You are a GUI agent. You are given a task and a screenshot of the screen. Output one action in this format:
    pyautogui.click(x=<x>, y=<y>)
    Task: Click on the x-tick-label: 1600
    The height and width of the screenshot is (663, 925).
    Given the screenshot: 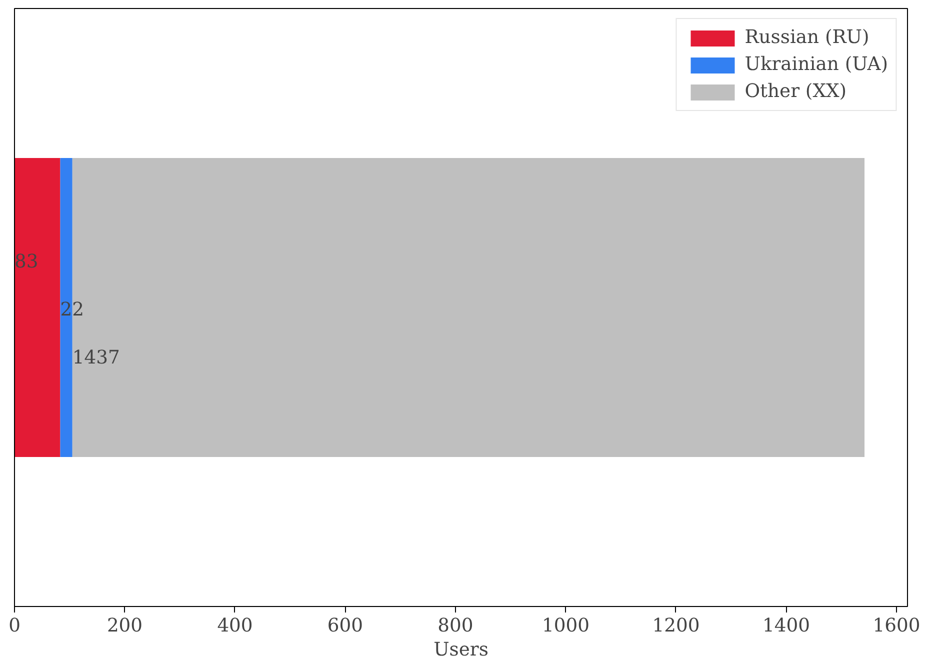 What is the action you would take?
    pyautogui.click(x=896, y=626)
    